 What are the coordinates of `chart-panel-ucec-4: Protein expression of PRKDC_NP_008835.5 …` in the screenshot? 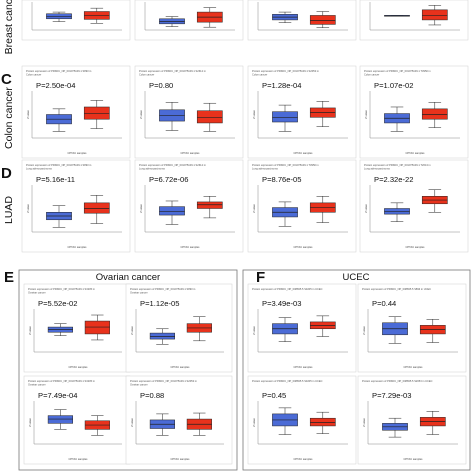 It's located at (412, 420).